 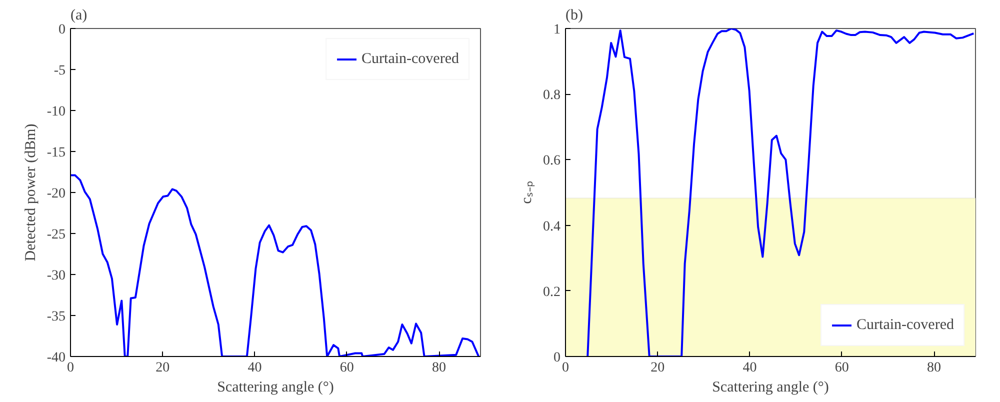 What do you see at coordinates (60, 71) in the screenshot?
I see `y-tick-label: -5` at bounding box center [60, 71].